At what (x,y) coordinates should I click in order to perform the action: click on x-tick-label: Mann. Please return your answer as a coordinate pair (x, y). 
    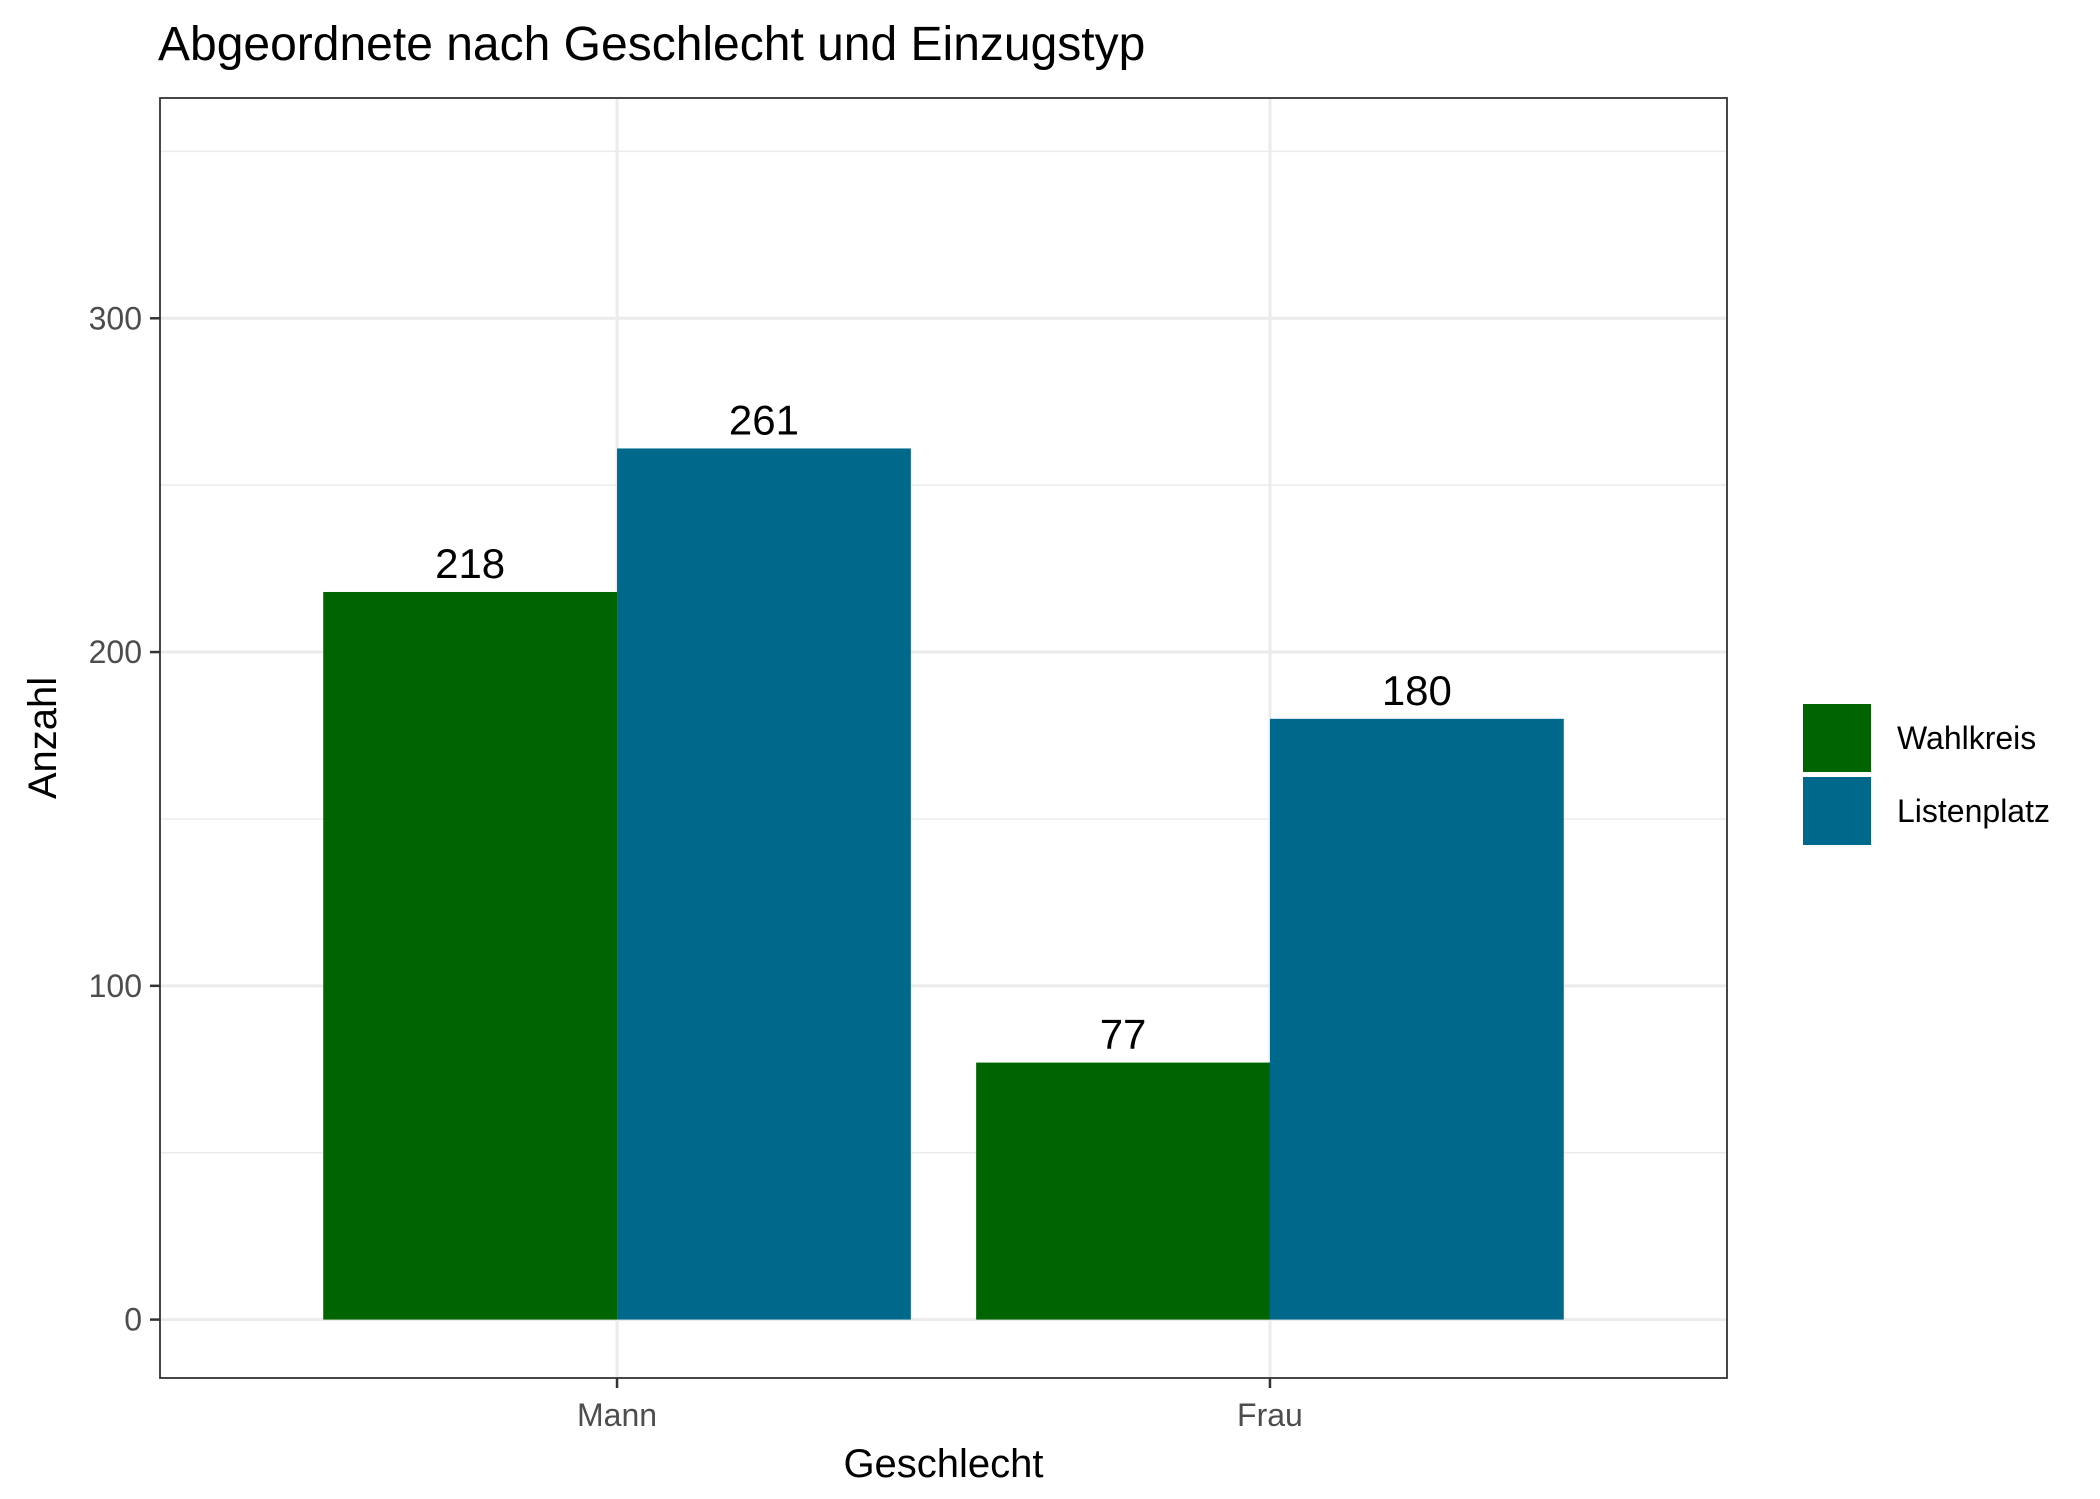
    Looking at the image, I should click on (617, 1415).